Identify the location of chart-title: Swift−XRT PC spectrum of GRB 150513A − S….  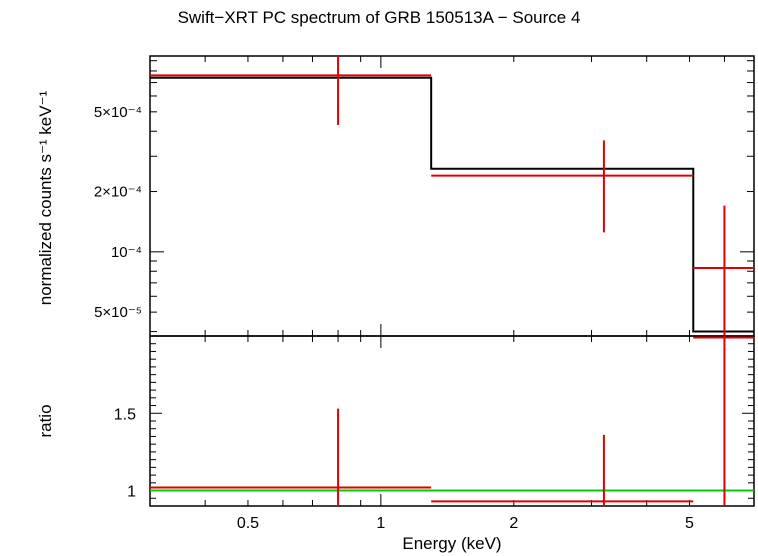
(379, 17).